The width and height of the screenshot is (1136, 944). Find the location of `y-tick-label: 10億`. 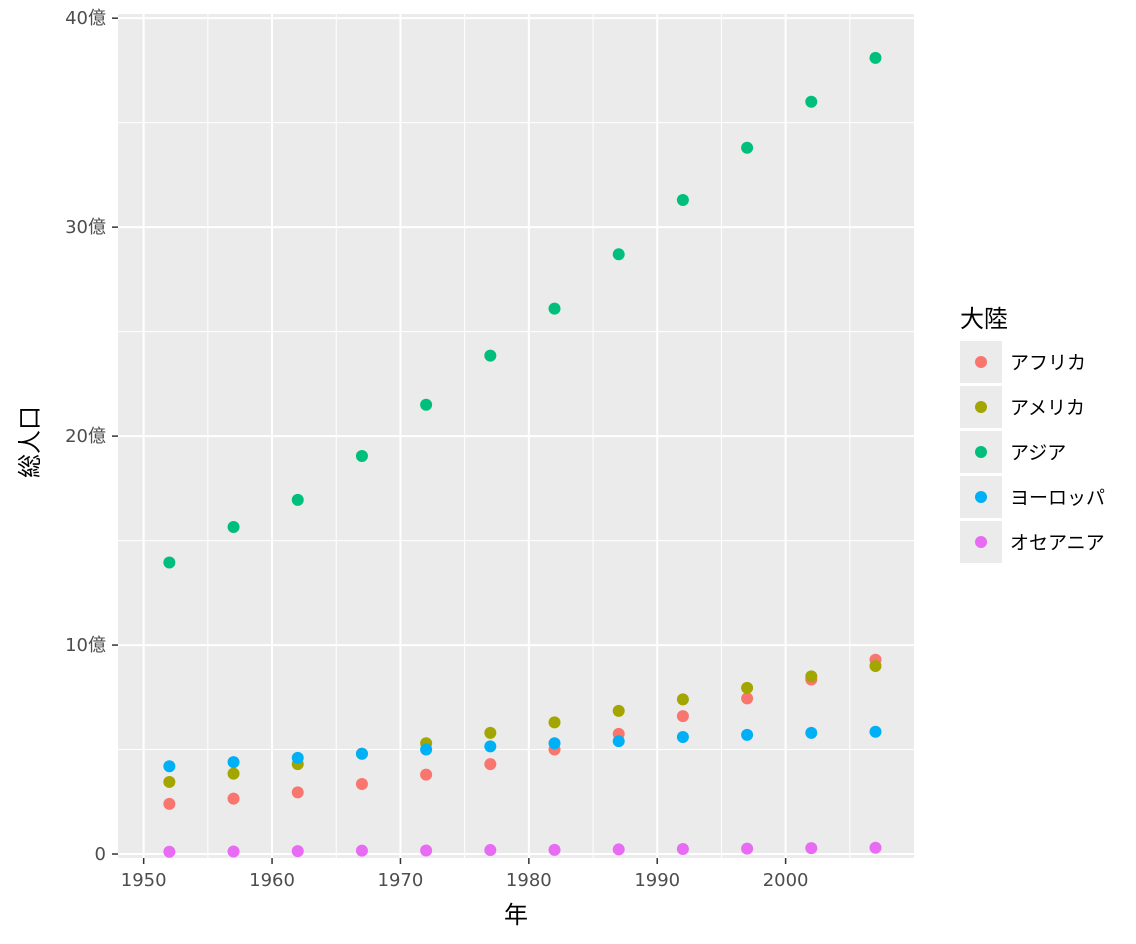

y-tick-label: 10億 is located at coordinates (85, 645).